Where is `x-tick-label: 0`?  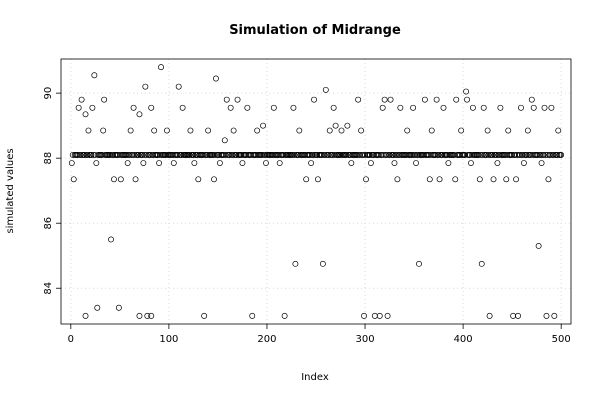 x-tick-label: 0 is located at coordinates (71, 339).